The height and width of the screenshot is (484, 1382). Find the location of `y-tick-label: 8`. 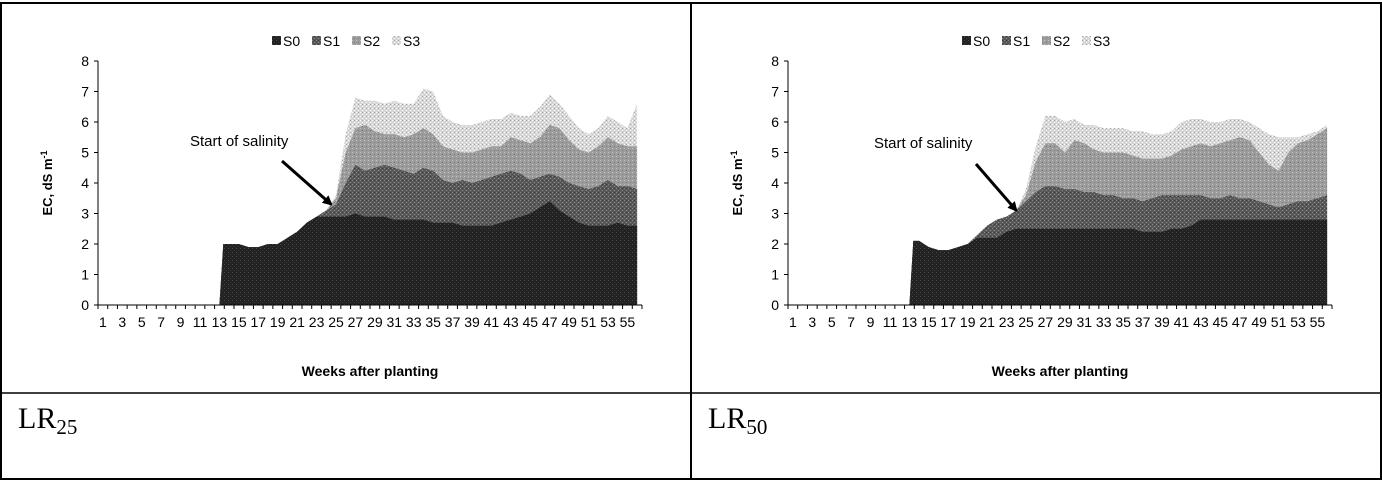

y-tick-label: 8 is located at coordinates (775, 61).